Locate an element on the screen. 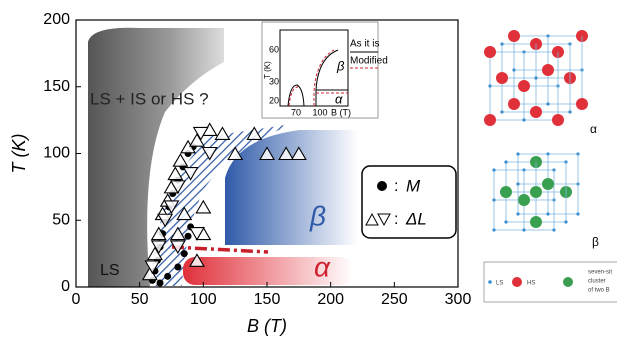 The width and height of the screenshot is (617, 340). structure-label: α is located at coordinates (593, 129).